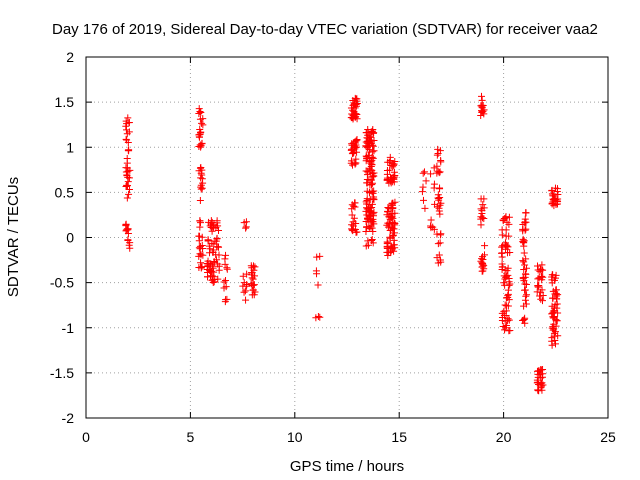  What do you see at coordinates (70, 147) in the screenshot?
I see `y-tick-label: 1` at bounding box center [70, 147].